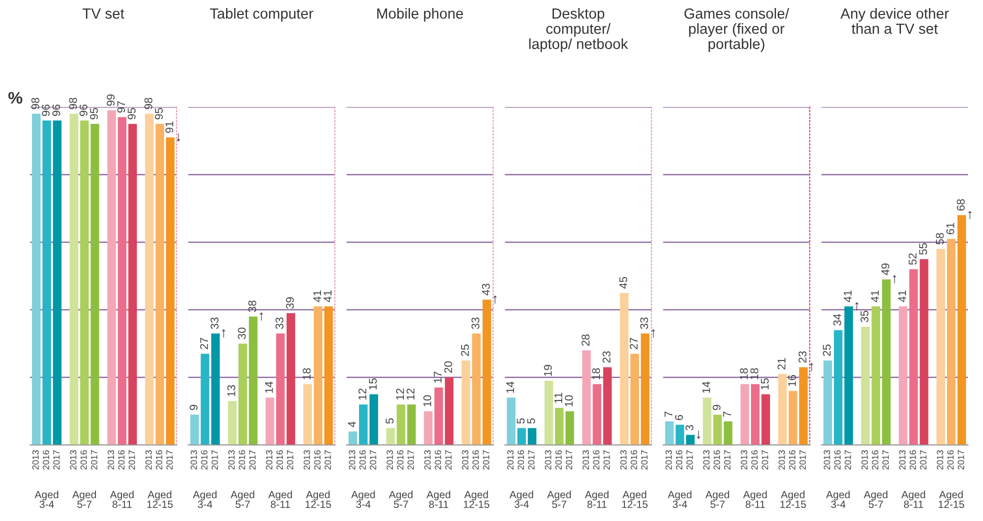  I want to click on data-label: 15, so click(764, 384).